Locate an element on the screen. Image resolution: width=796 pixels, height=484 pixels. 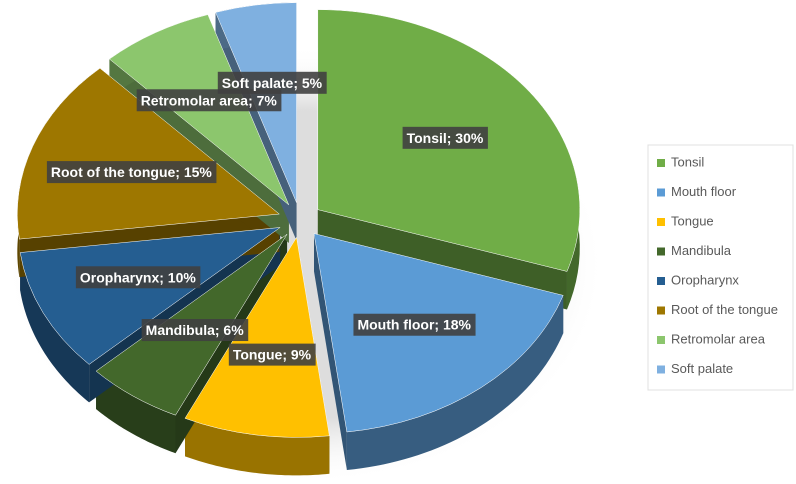
data-label: Tonsil; 30% is located at coordinates (445, 138).